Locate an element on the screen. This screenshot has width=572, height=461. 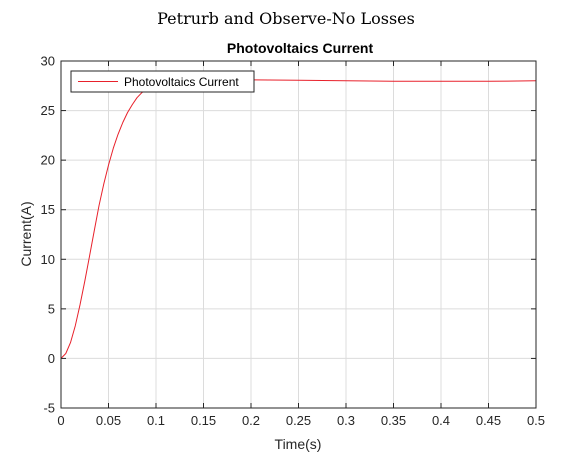
x-tick-label: 0.3 is located at coordinates (346, 420).